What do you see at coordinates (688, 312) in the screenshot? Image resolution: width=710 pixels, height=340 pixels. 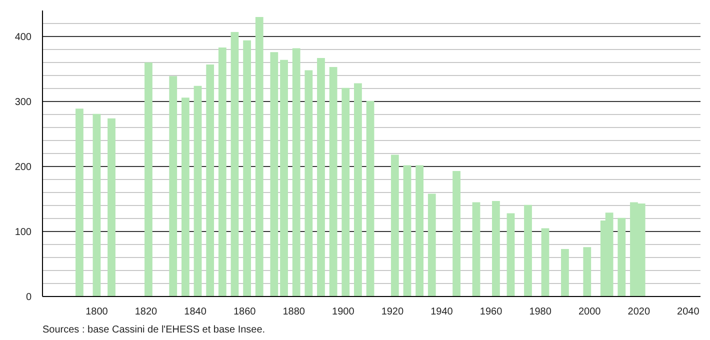 I see `x-tick-label: 2040` at bounding box center [688, 312].